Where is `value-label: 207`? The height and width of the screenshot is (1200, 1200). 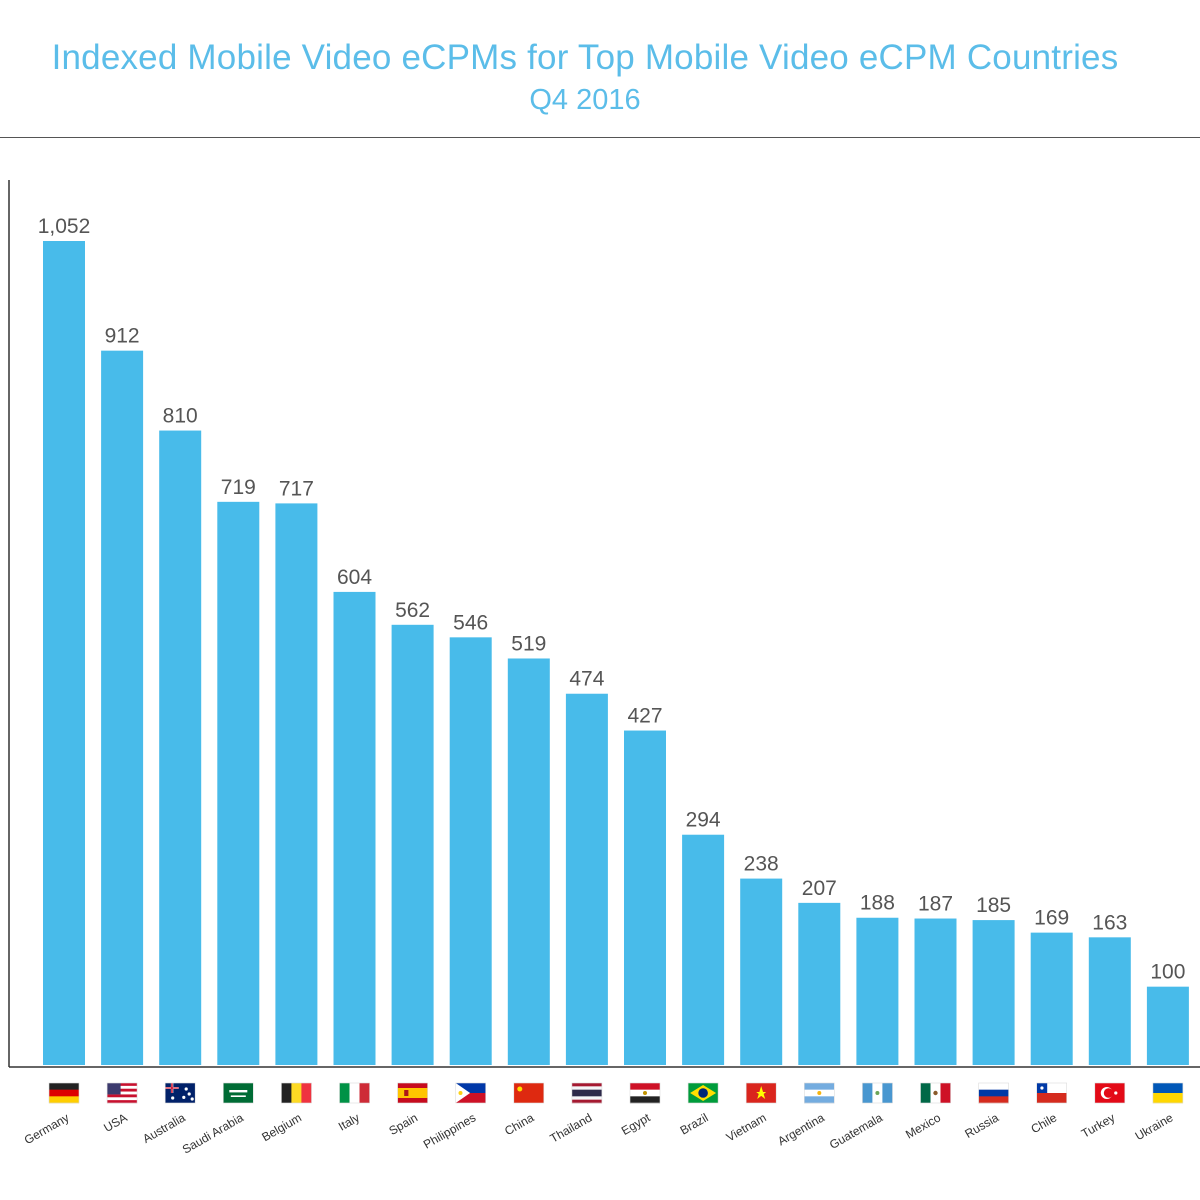 value-label: 207 is located at coordinates (819, 888).